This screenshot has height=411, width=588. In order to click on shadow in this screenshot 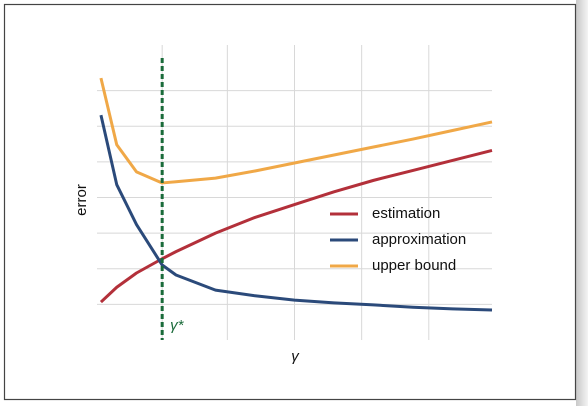, I will do `click(582, 203)`.